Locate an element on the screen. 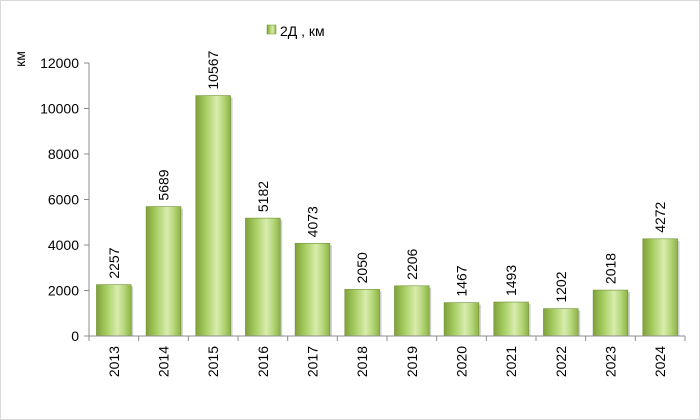 The width and height of the screenshot is (700, 420). x-tick-label: 2014 is located at coordinates (164, 361).